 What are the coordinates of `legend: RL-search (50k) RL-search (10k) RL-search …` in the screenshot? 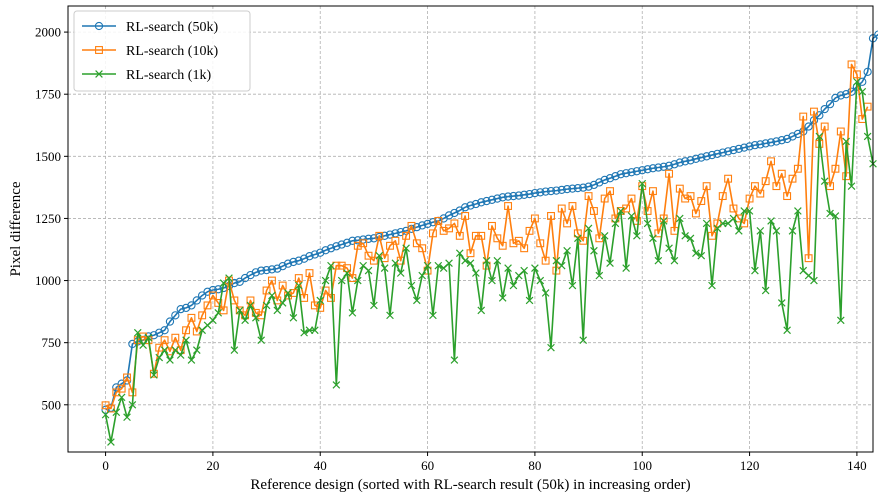 It's located at (162, 51).